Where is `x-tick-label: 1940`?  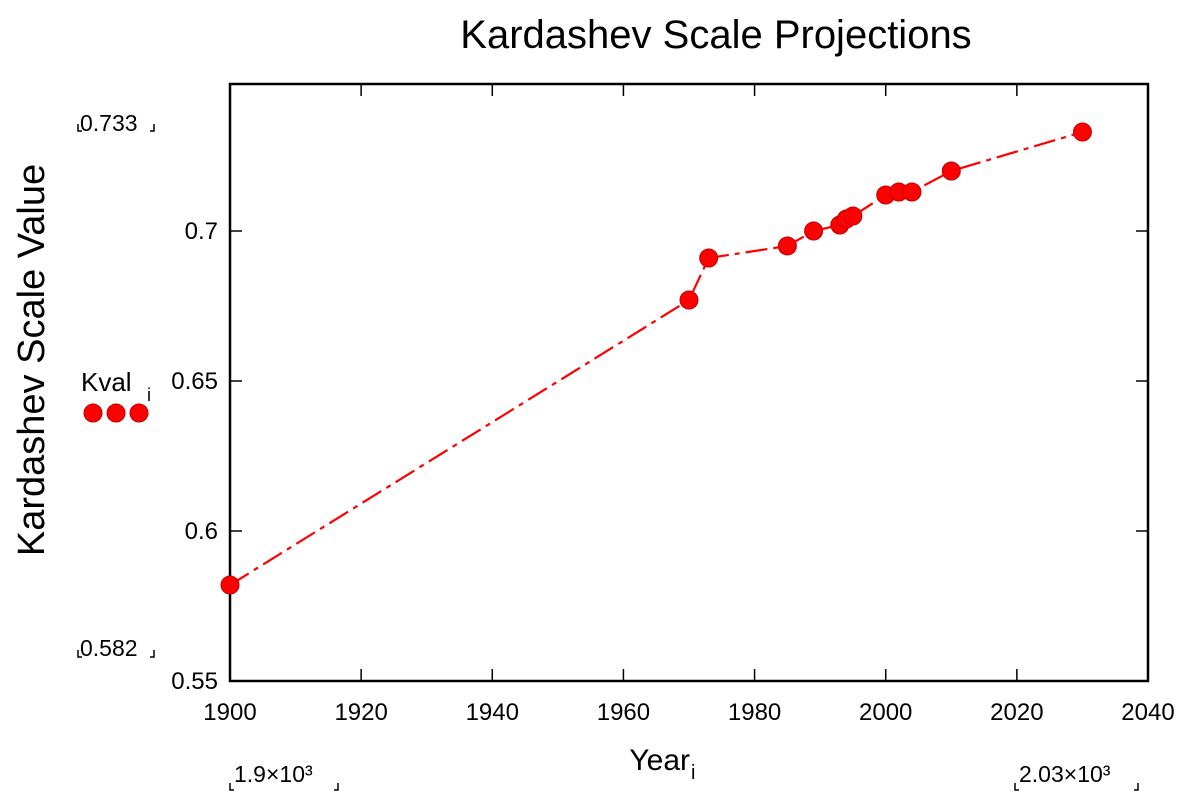 x-tick-label: 1940 is located at coordinates (492, 712).